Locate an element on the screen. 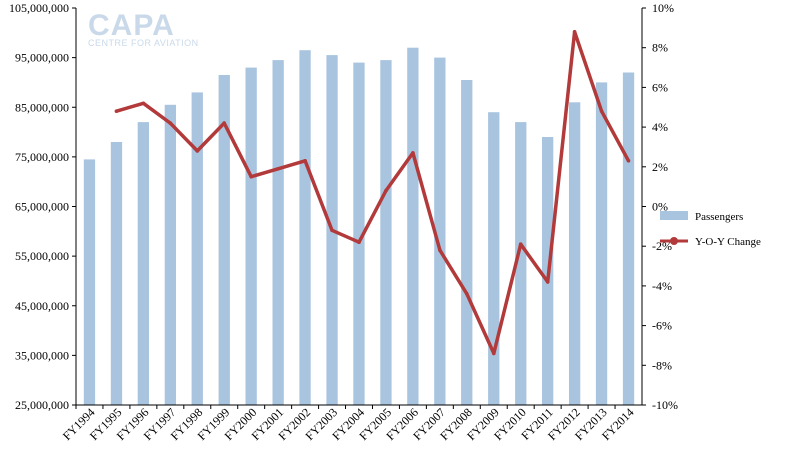 Image resolution: width=800 pixels, height=459 pixels. logo-wordmark: CAPA is located at coordinates (131, 25).